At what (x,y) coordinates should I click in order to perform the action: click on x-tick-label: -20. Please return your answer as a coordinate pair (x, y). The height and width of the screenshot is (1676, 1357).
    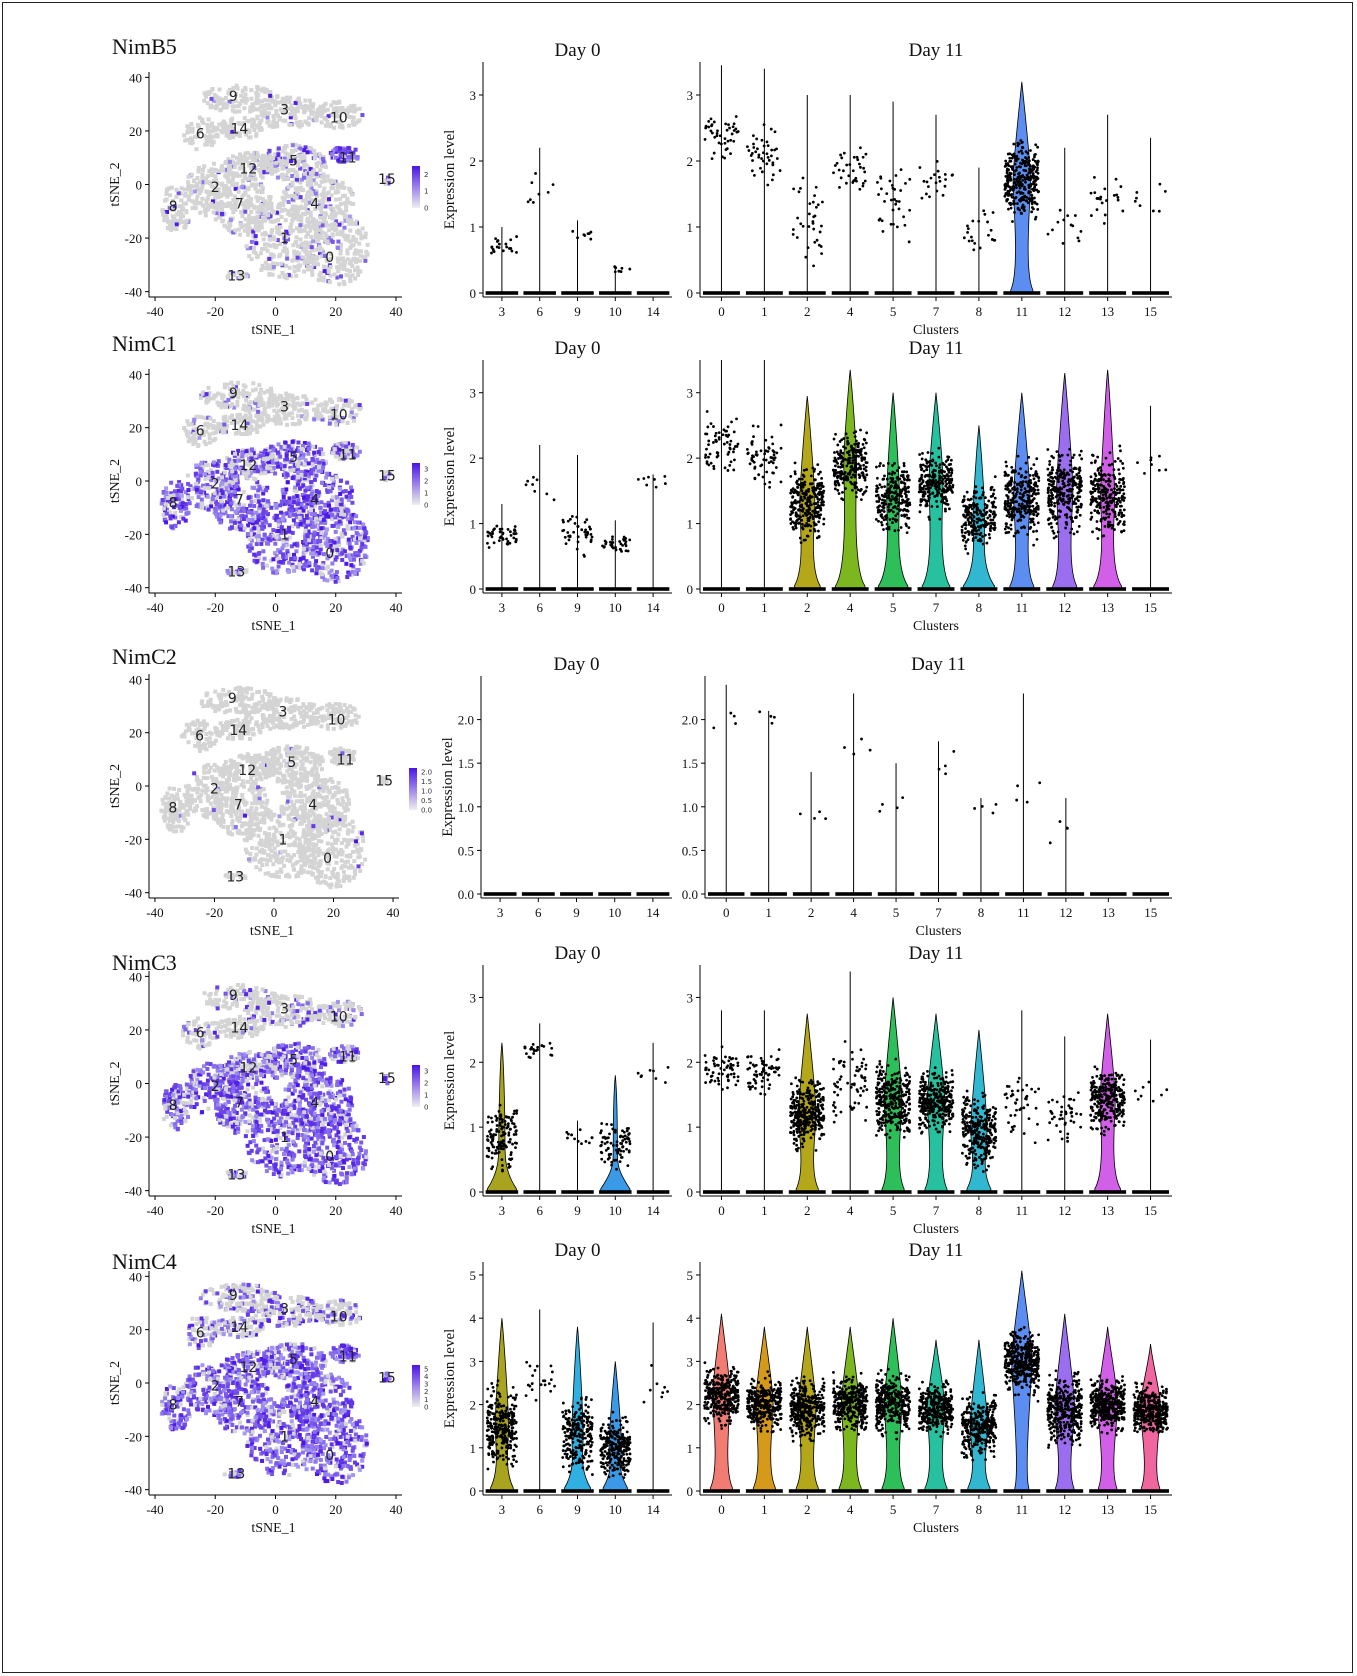
    Looking at the image, I should click on (215, 607).